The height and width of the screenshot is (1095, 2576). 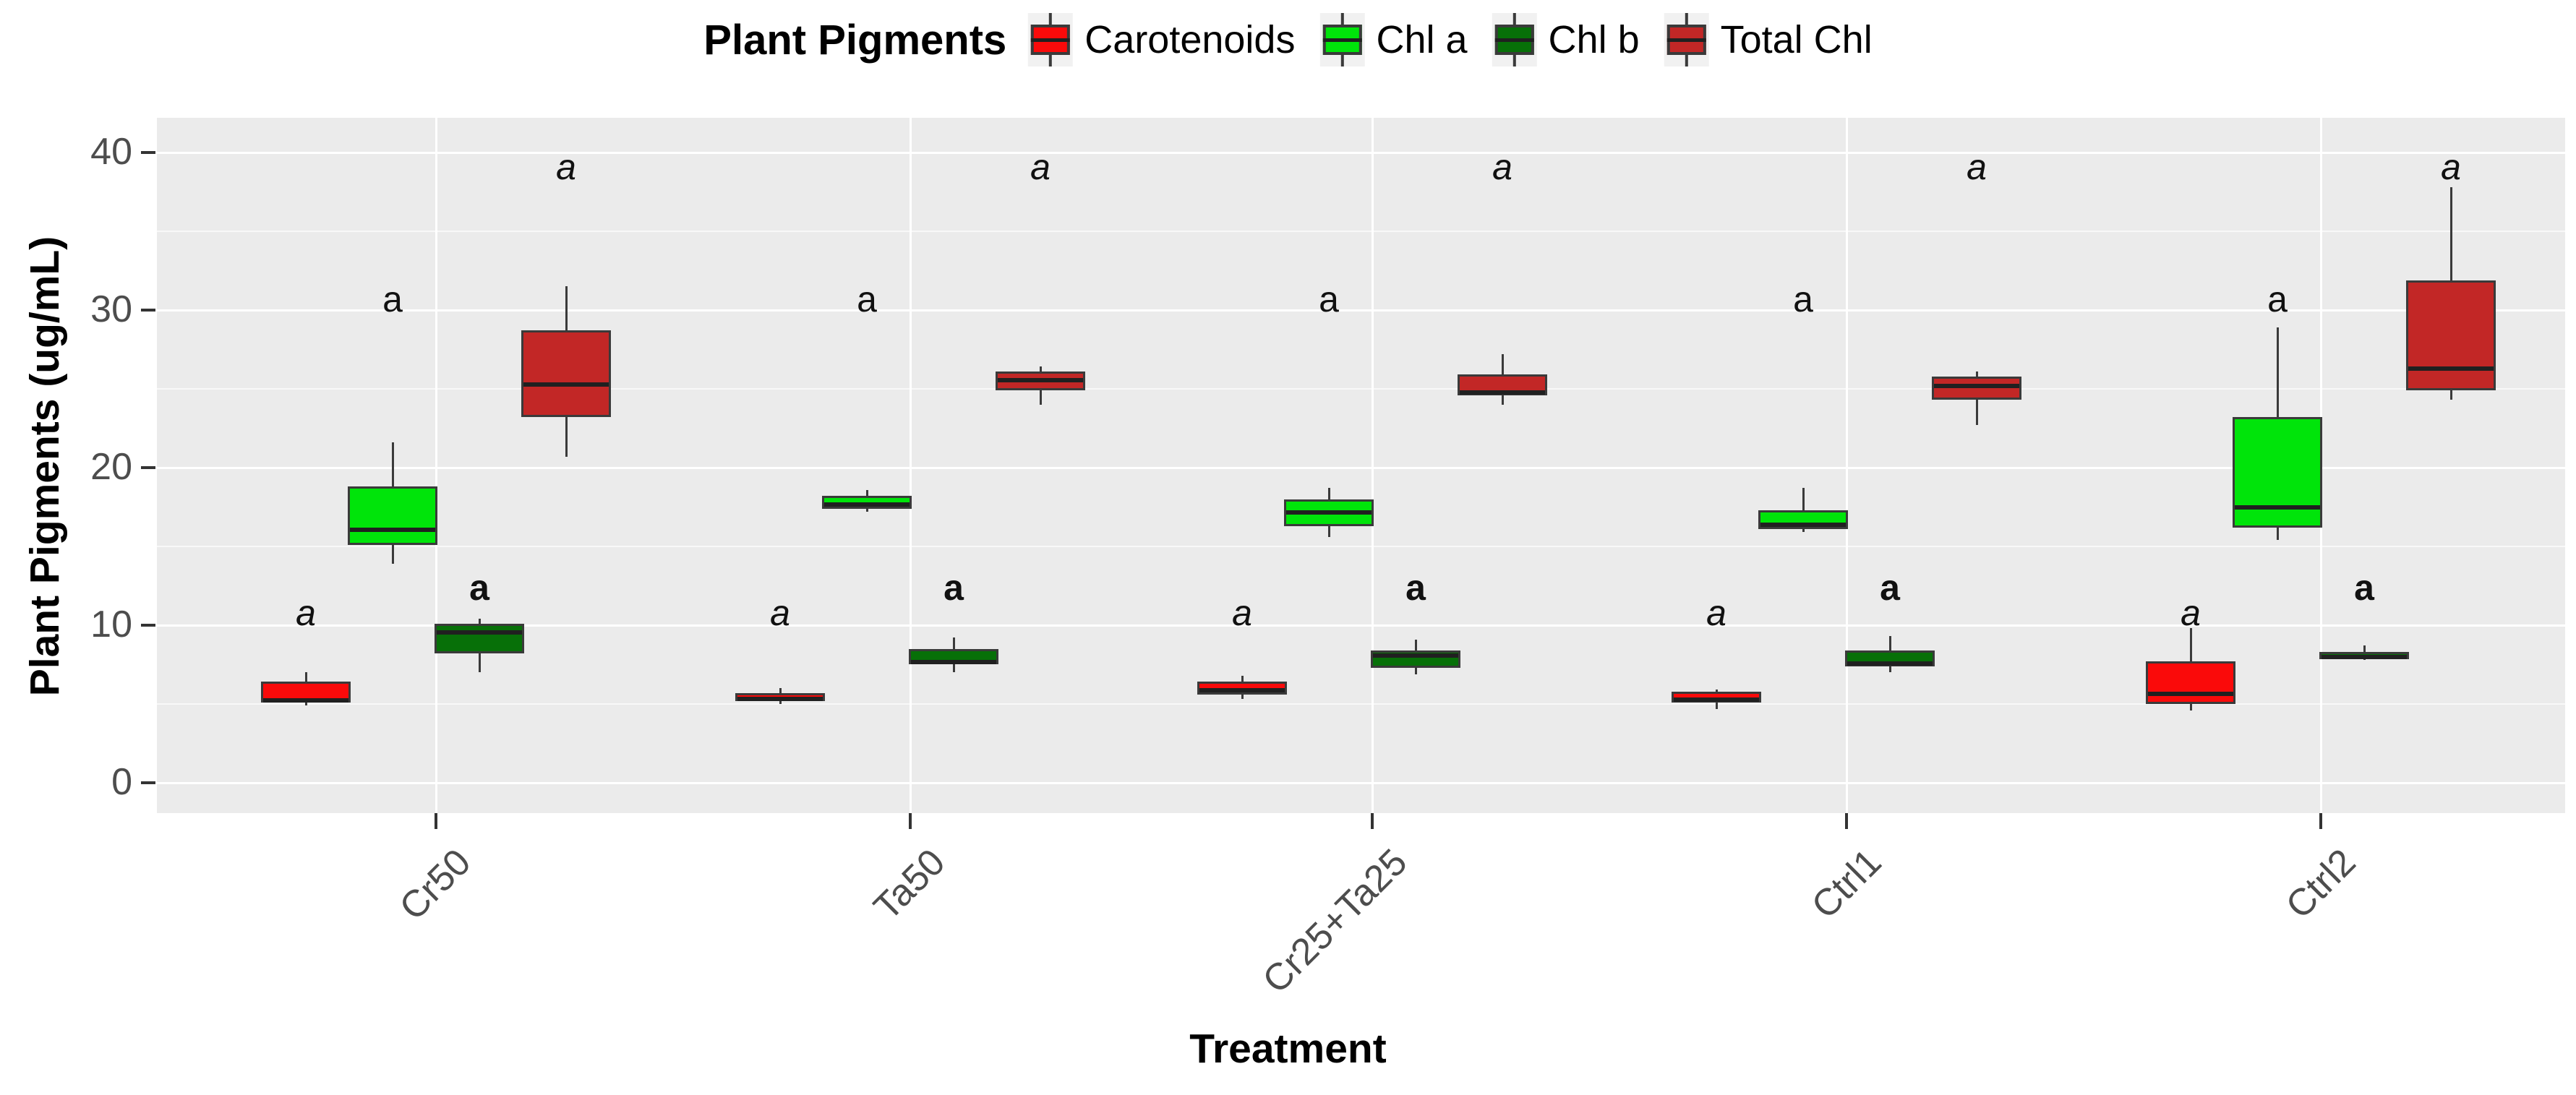 I want to click on gridline-major-y40, so click(x=1361, y=152).